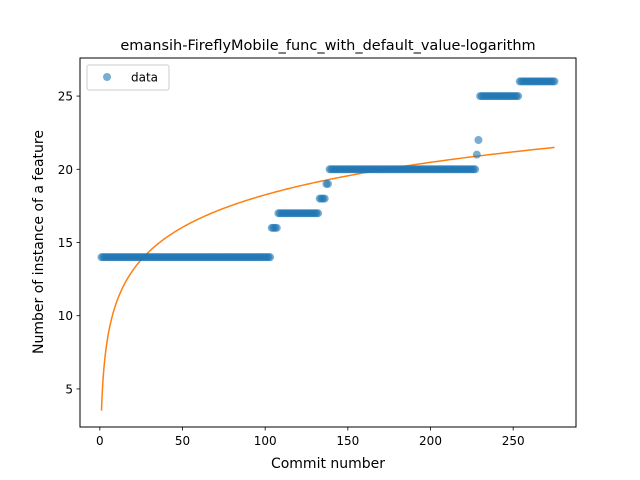  What do you see at coordinates (100, 441) in the screenshot?
I see `x-tick-label: 0` at bounding box center [100, 441].